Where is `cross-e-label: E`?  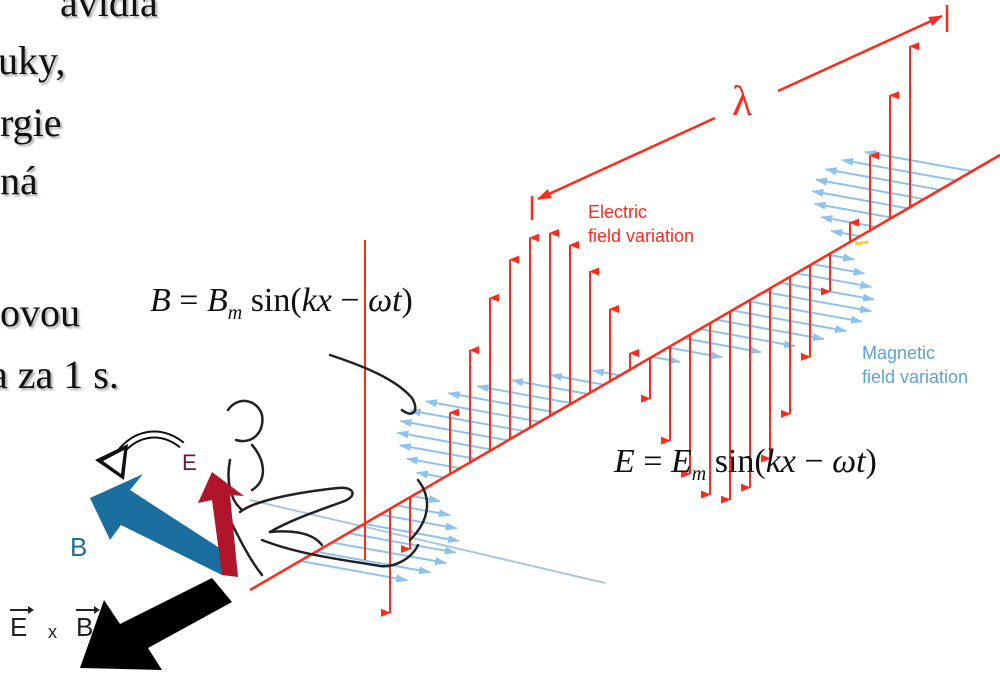
cross-e-label: E is located at coordinates (19, 627).